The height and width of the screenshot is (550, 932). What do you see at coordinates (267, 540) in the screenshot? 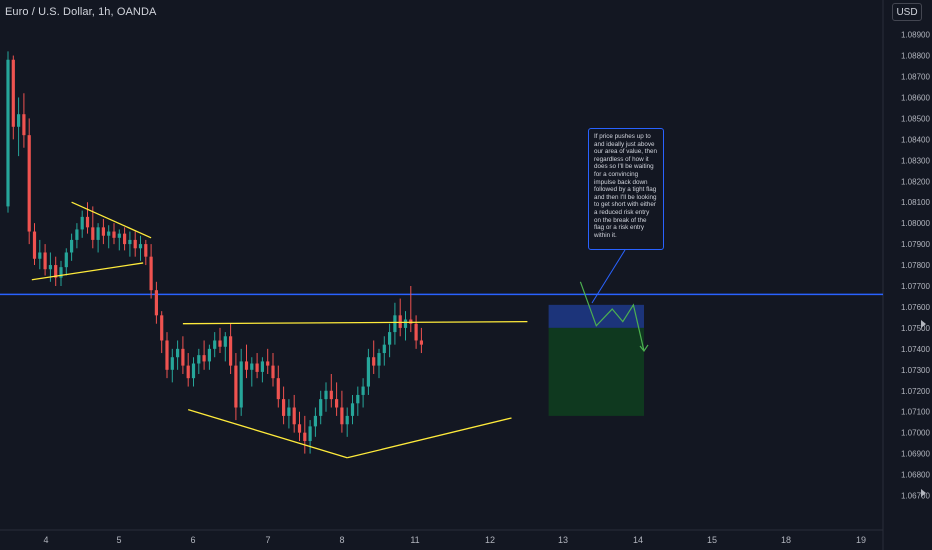
I see `x-tick-label: 7` at bounding box center [267, 540].